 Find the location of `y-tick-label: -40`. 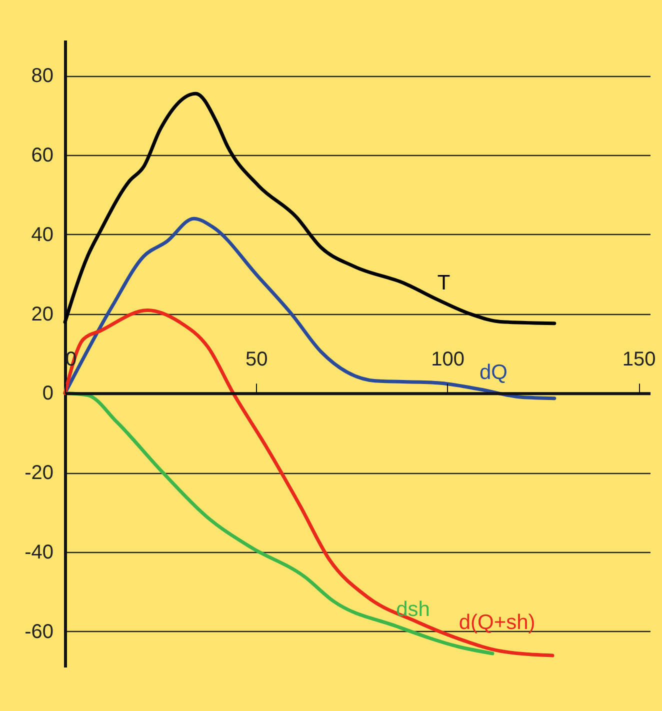

y-tick-label: -40 is located at coordinates (39, 552).